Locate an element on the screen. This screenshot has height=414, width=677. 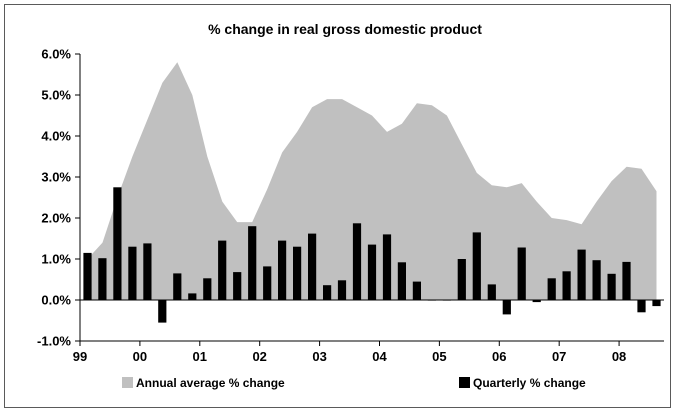
legend-label-annual: Annual average % change is located at coordinates (210, 383).